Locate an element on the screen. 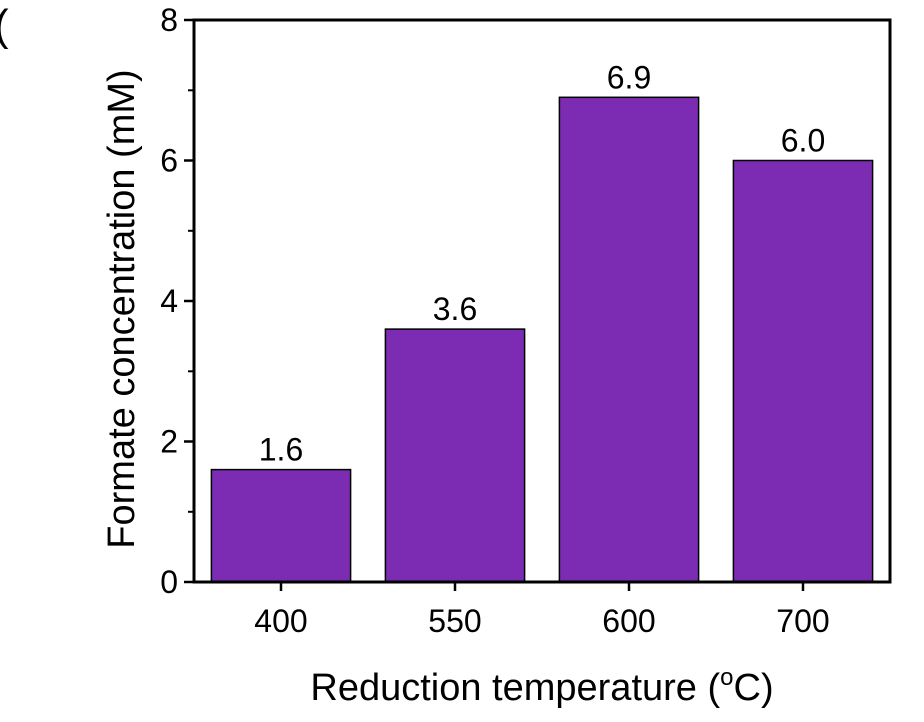  data-label-550: 3.6 is located at coordinates (455, 309).